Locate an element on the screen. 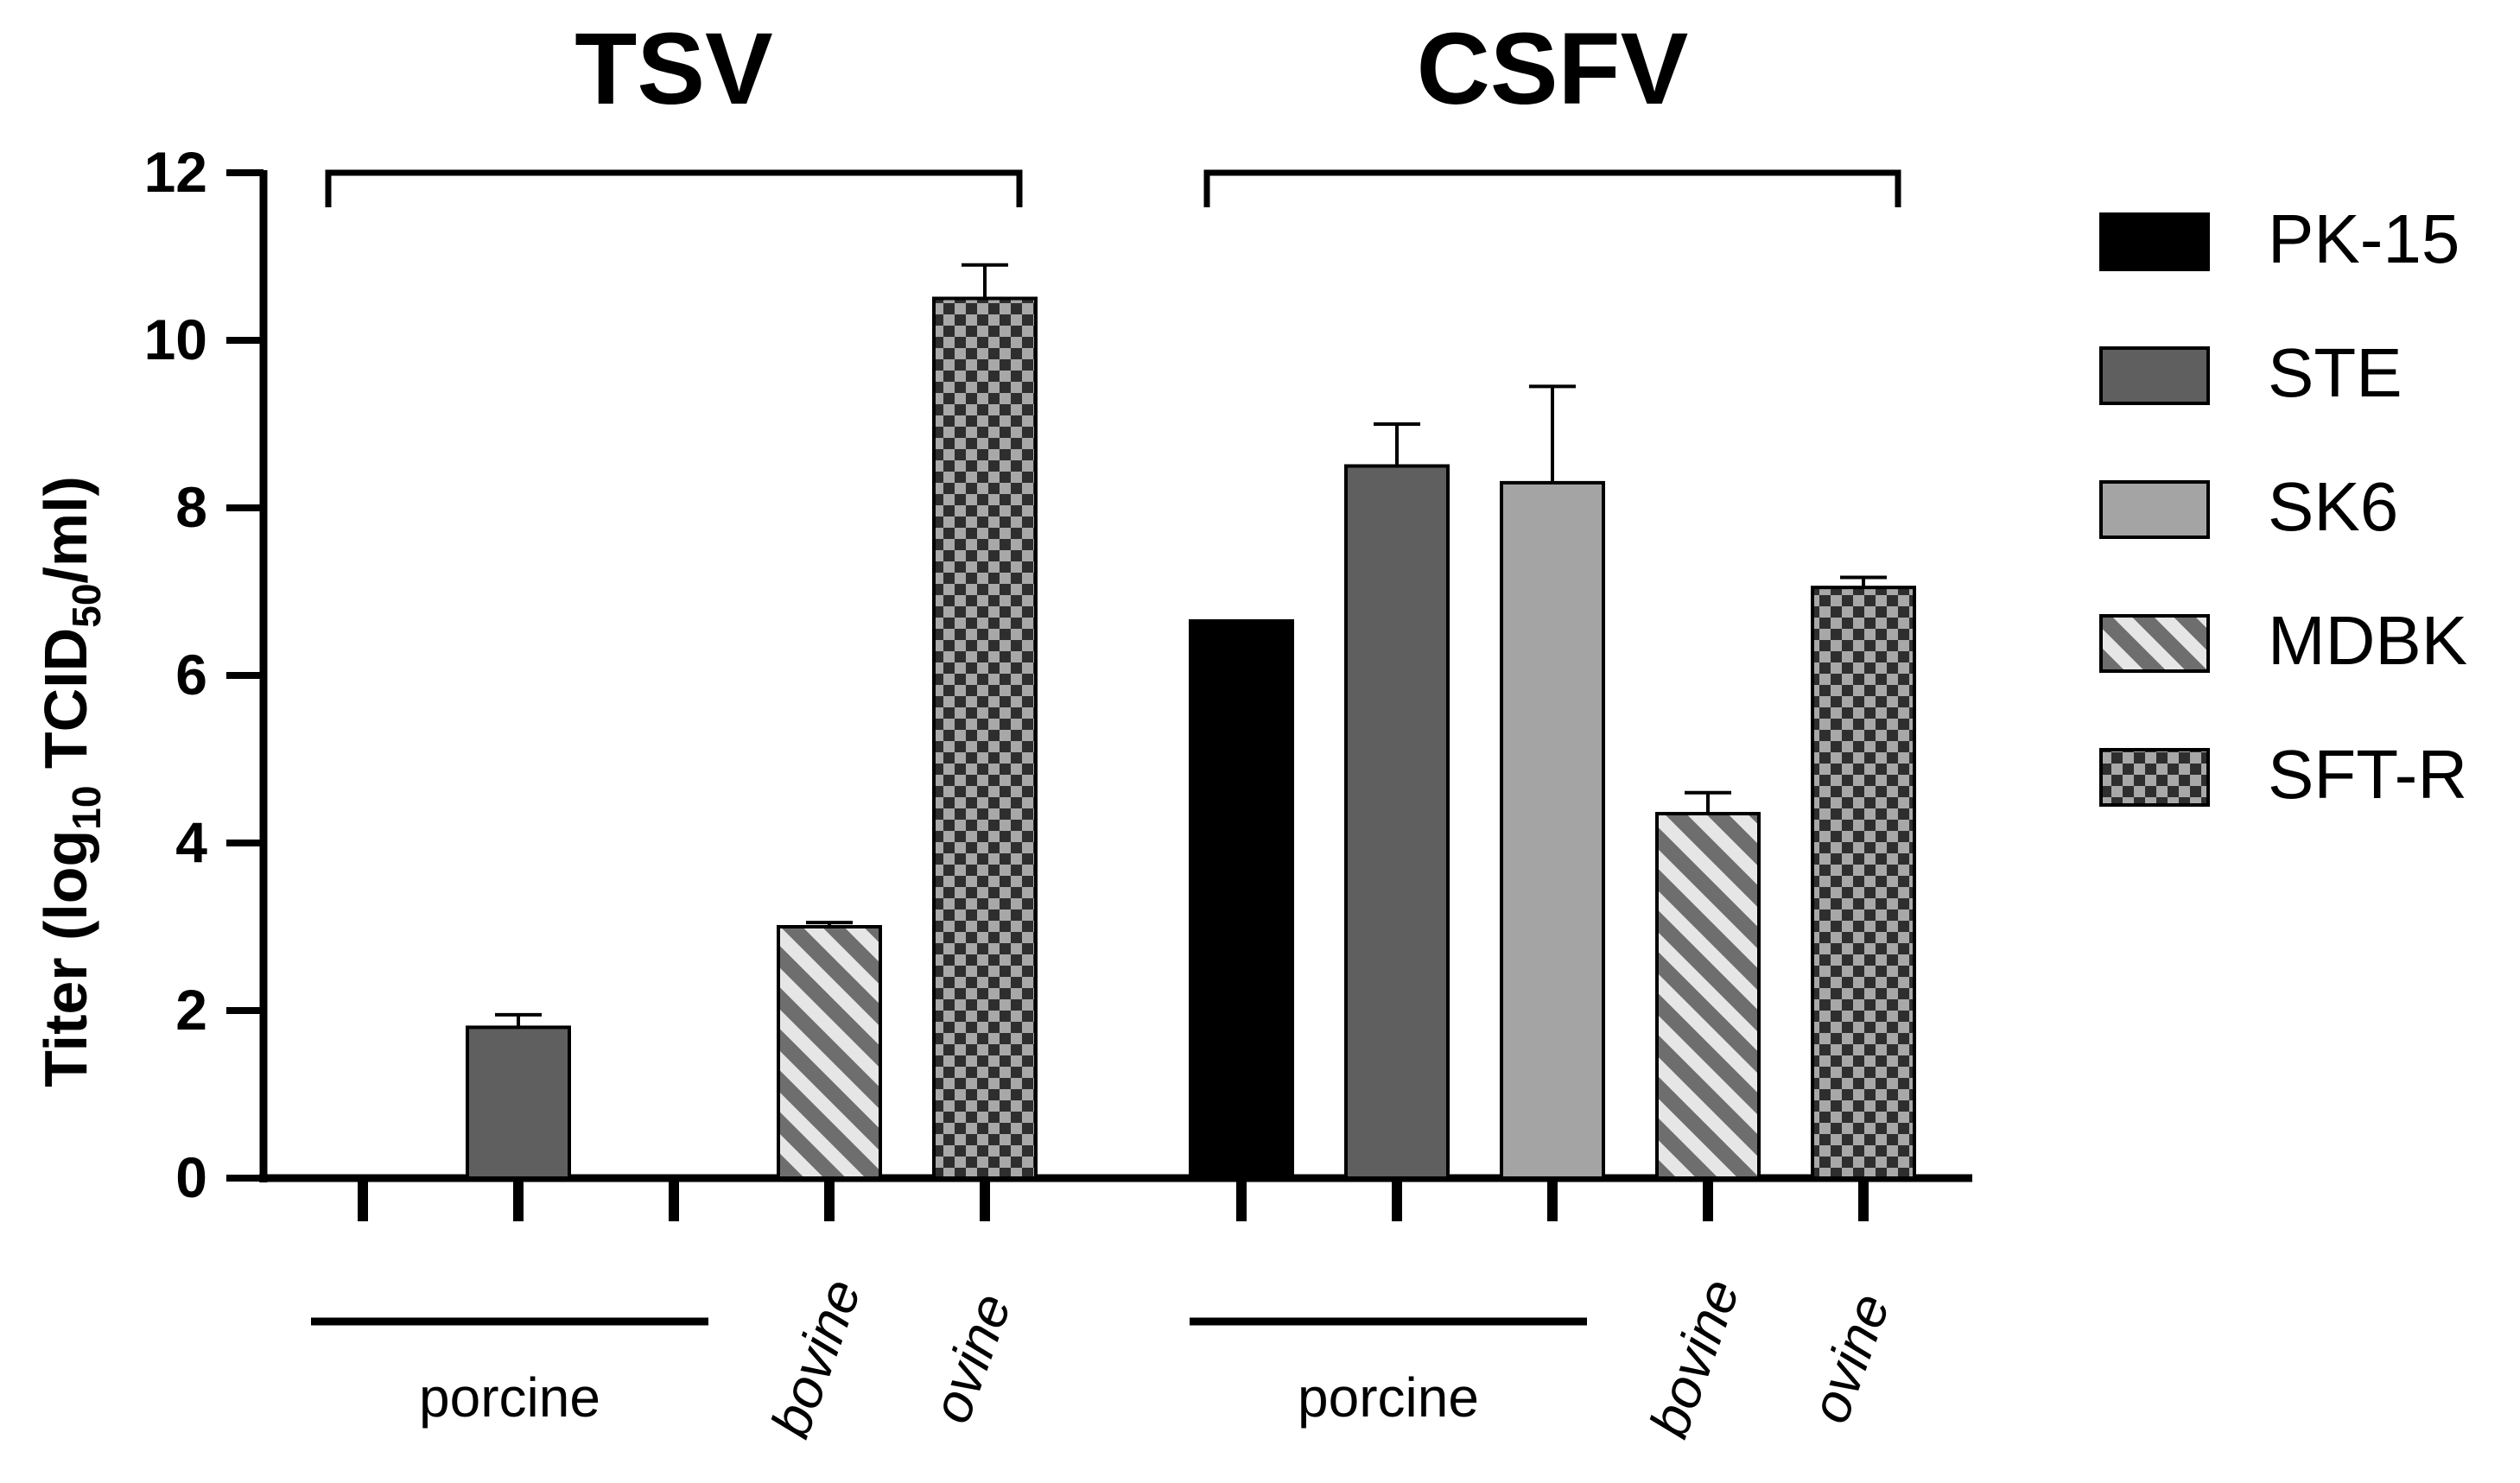 The width and height of the screenshot is (2520, 1483). bar-csfv-sft-r is located at coordinates (1864, 883).